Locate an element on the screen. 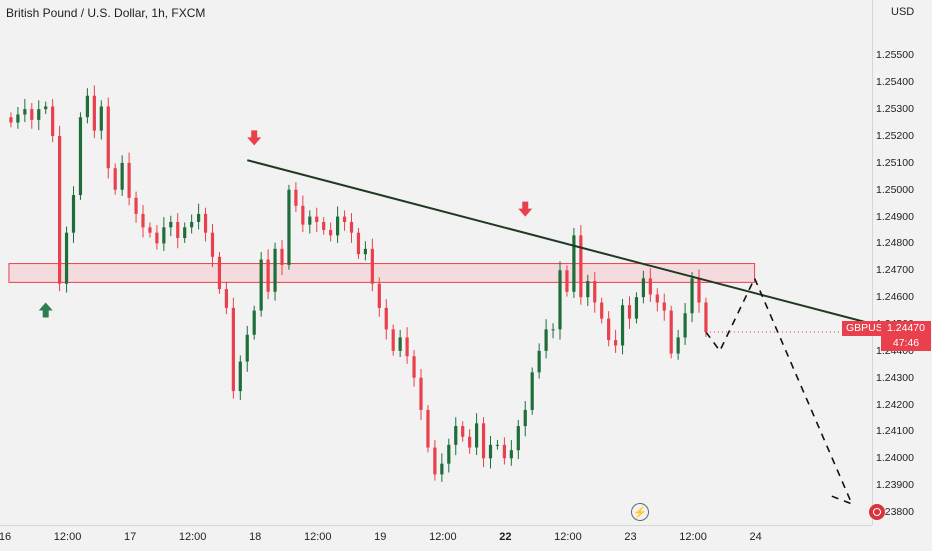  time-tick-label: 22 is located at coordinates (505, 537).